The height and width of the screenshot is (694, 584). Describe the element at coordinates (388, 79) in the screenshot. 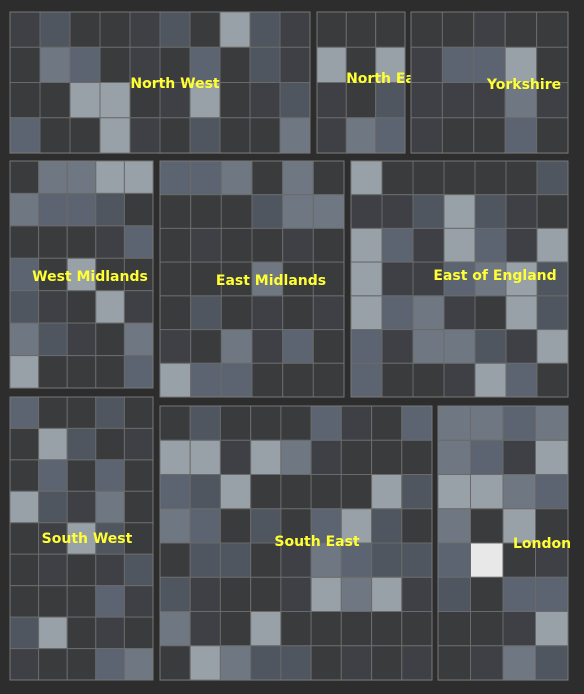

I see `region-label: North East` at that location.